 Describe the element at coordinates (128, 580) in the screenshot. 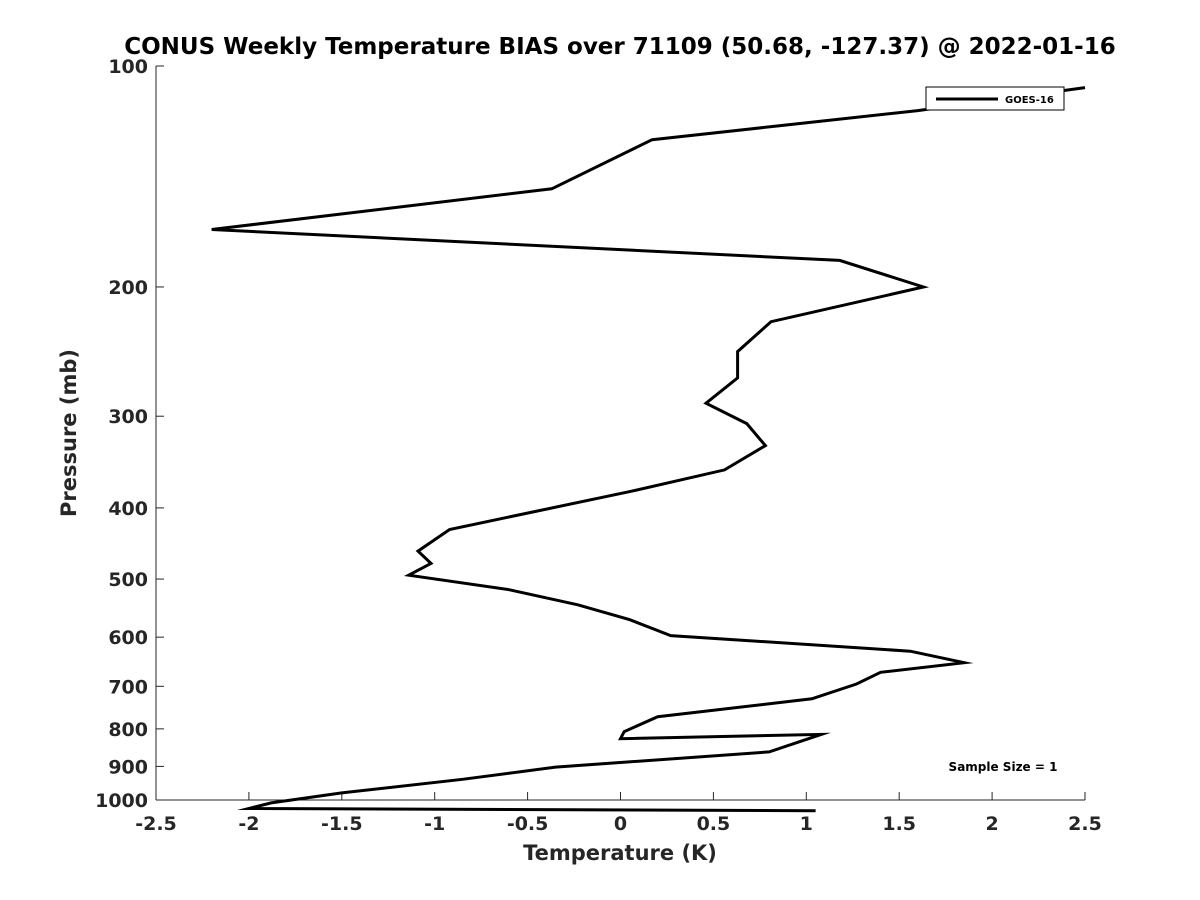

I see `y-tick-label: 500` at that location.